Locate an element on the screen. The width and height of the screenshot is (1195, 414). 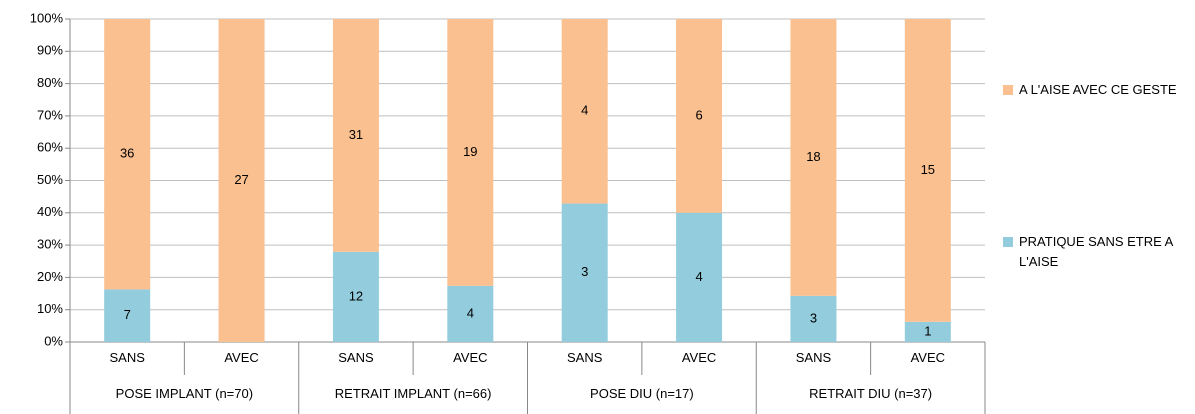
data-label: 12 is located at coordinates (356, 295).